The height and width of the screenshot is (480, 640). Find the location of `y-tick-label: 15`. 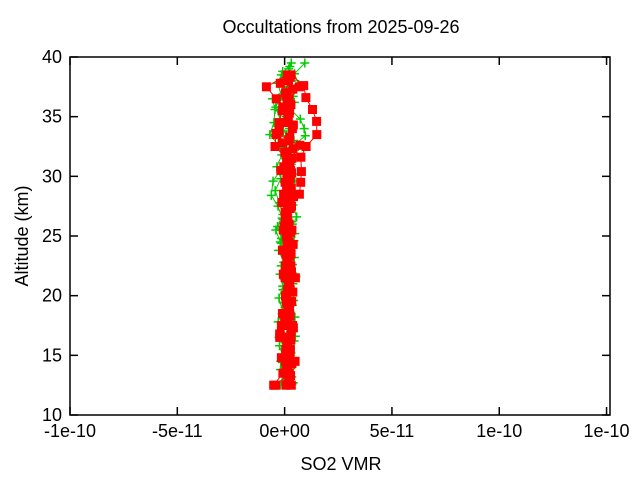

y-tick-label: 15 is located at coordinates (52, 355).